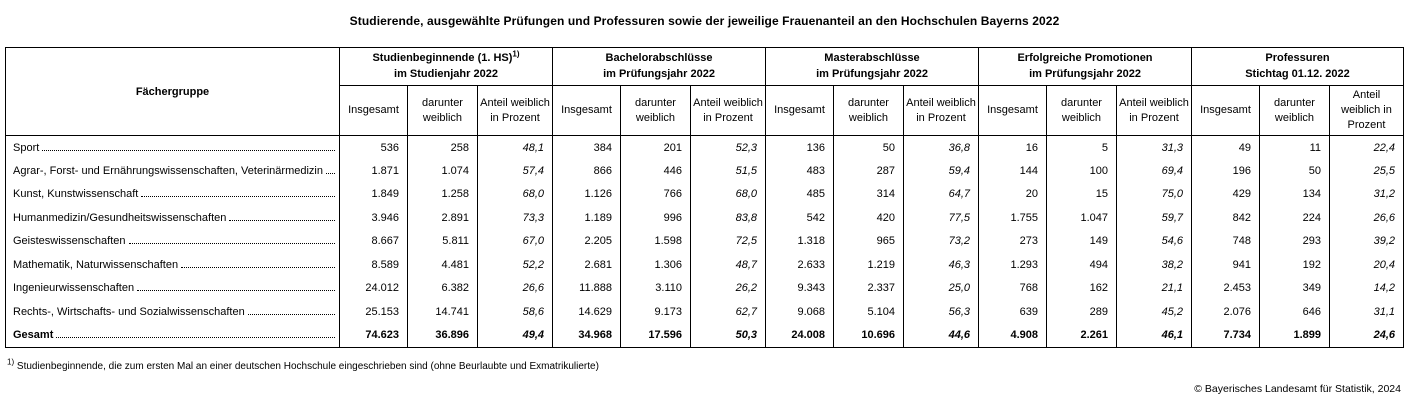 The image size is (1409, 417). I want to click on value-cell: 17.596, so click(655, 335).